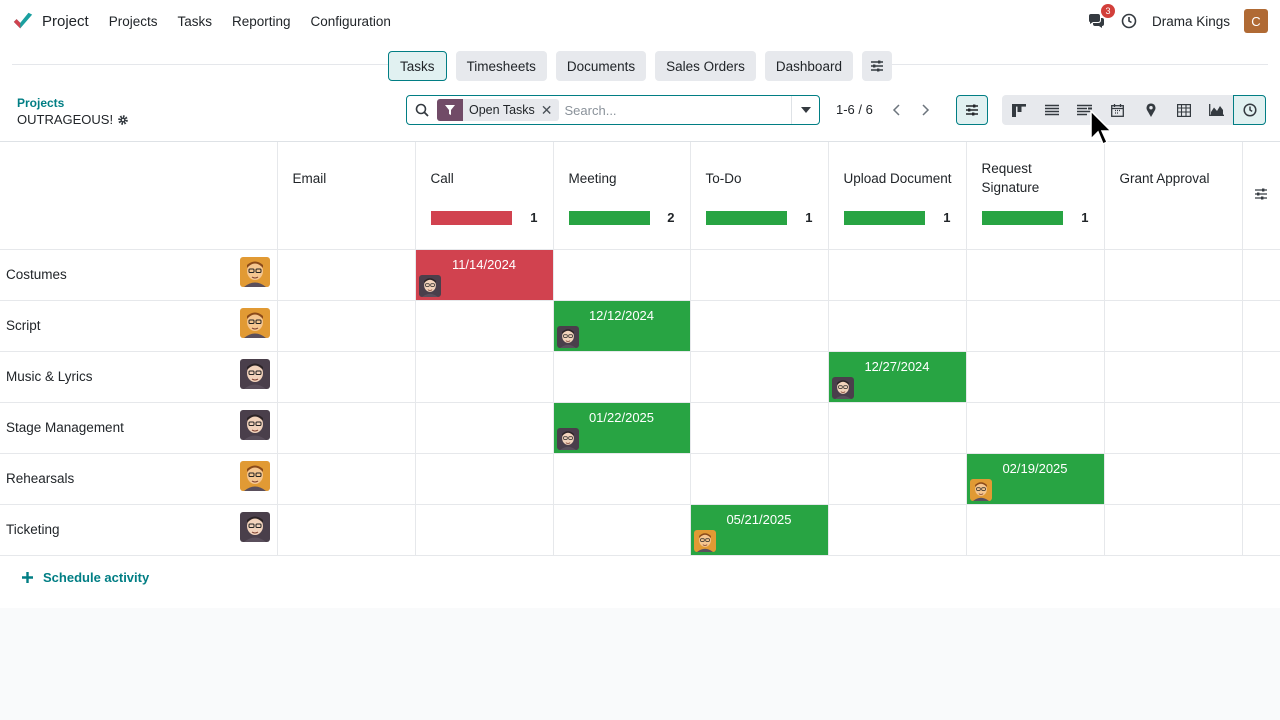 The image size is (1280, 720). I want to click on record-name: Rehearsals, so click(40, 478).